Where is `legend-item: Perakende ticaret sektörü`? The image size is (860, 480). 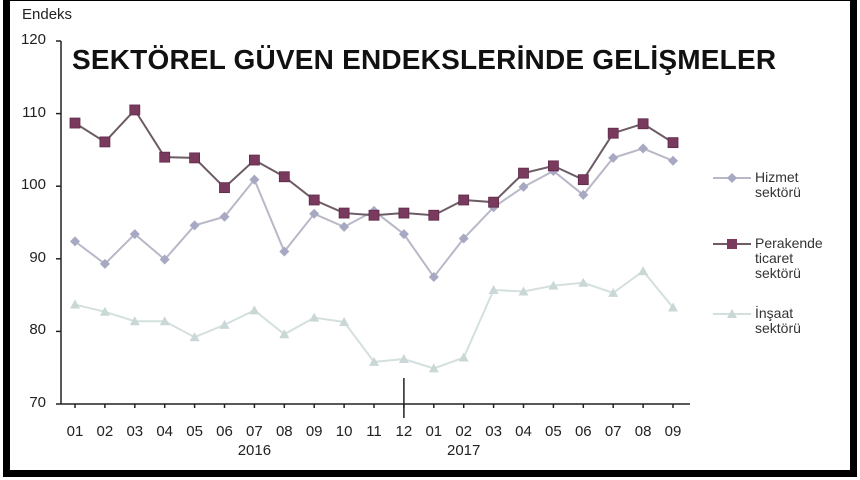 legend-item: Perakende ticaret sektörü is located at coordinates (786, 258).